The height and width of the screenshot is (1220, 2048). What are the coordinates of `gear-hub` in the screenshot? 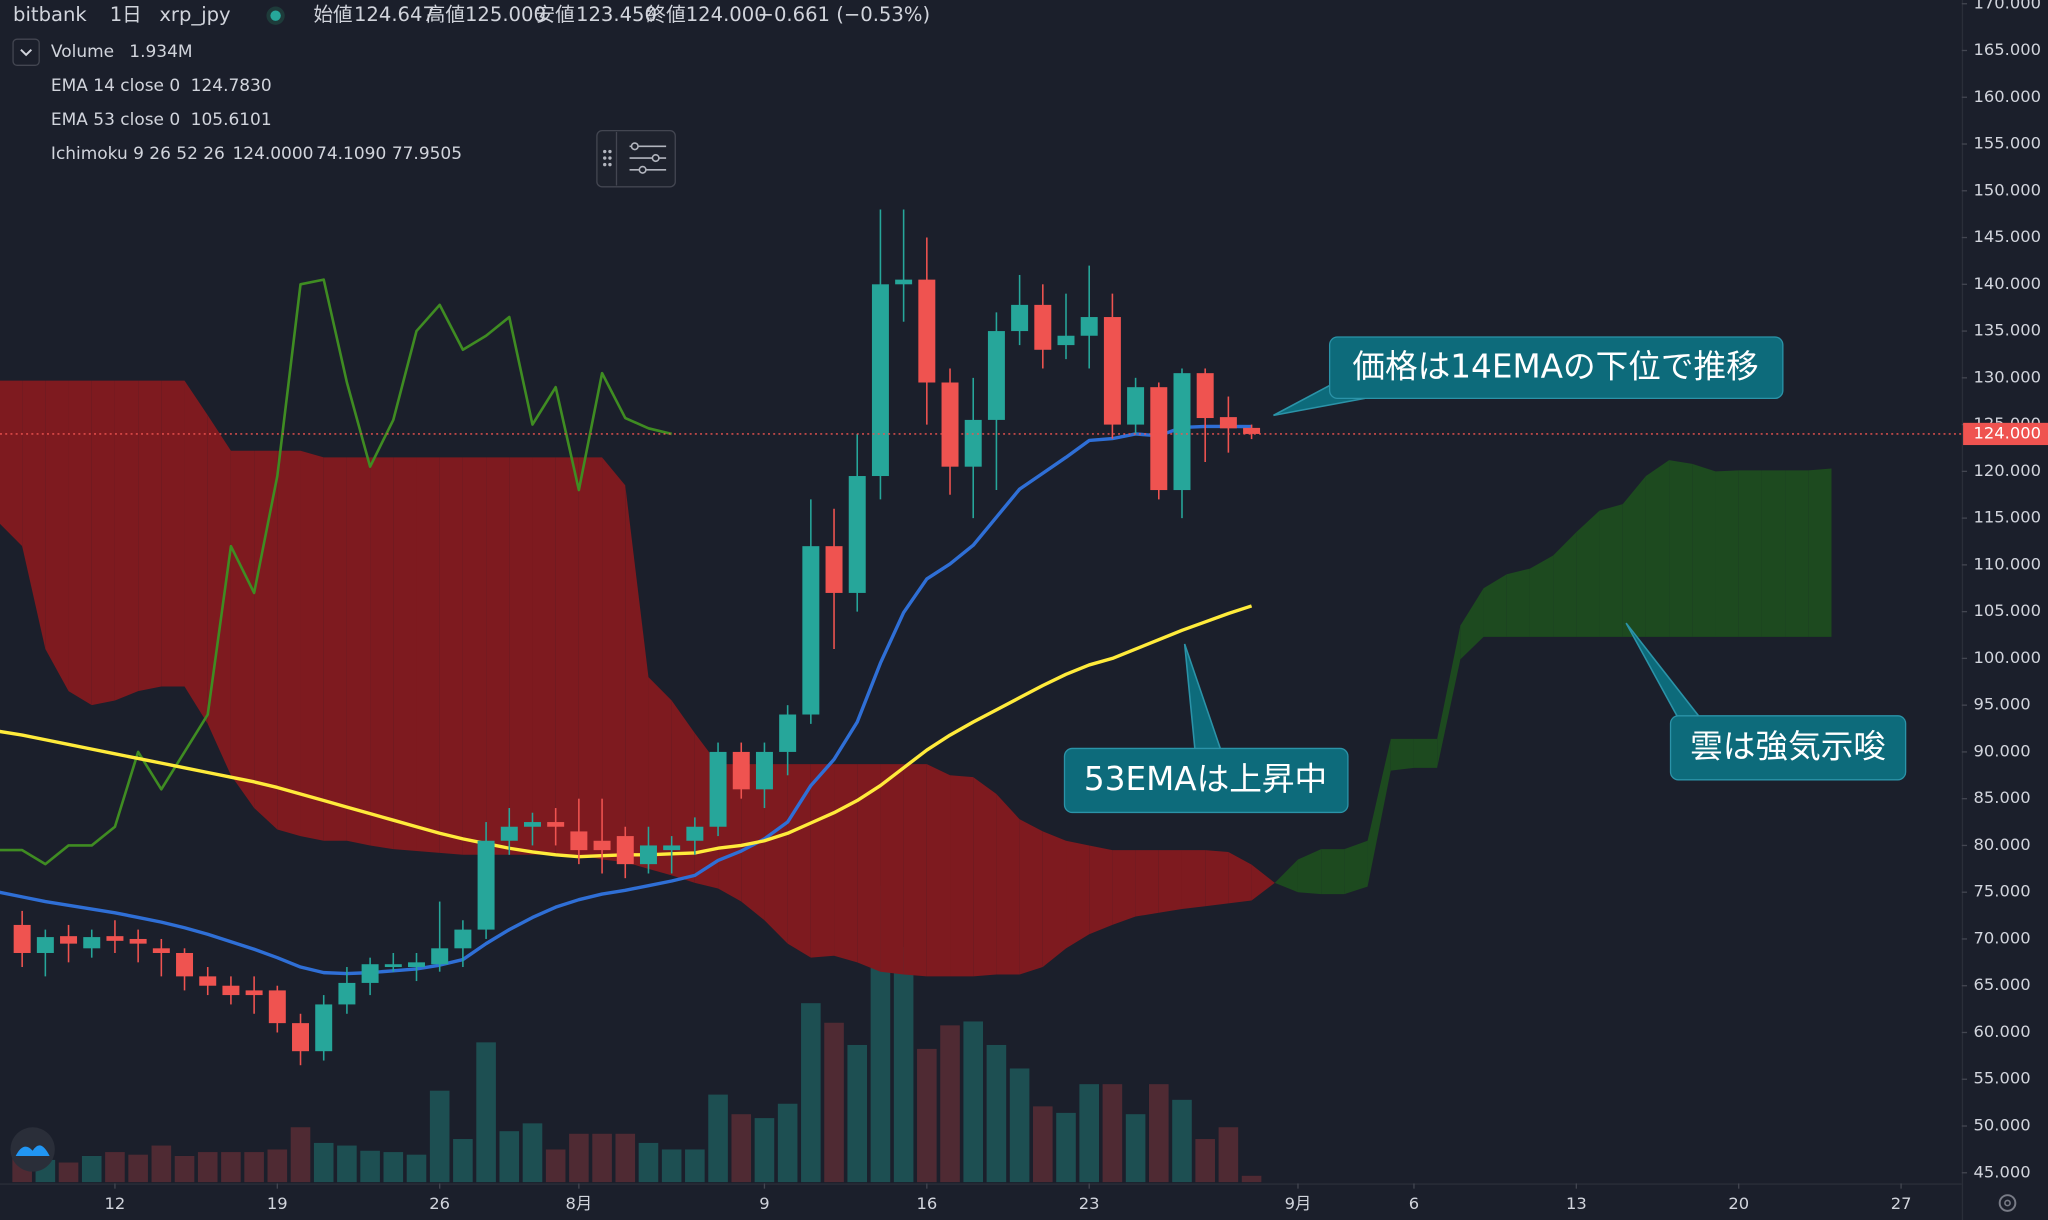 It's located at (2007, 1203).